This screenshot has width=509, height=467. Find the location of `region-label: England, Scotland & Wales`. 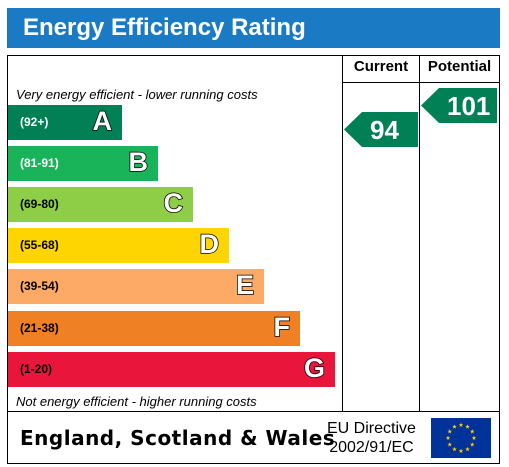

region-label: England, Scotland & Wales is located at coordinates (178, 438).